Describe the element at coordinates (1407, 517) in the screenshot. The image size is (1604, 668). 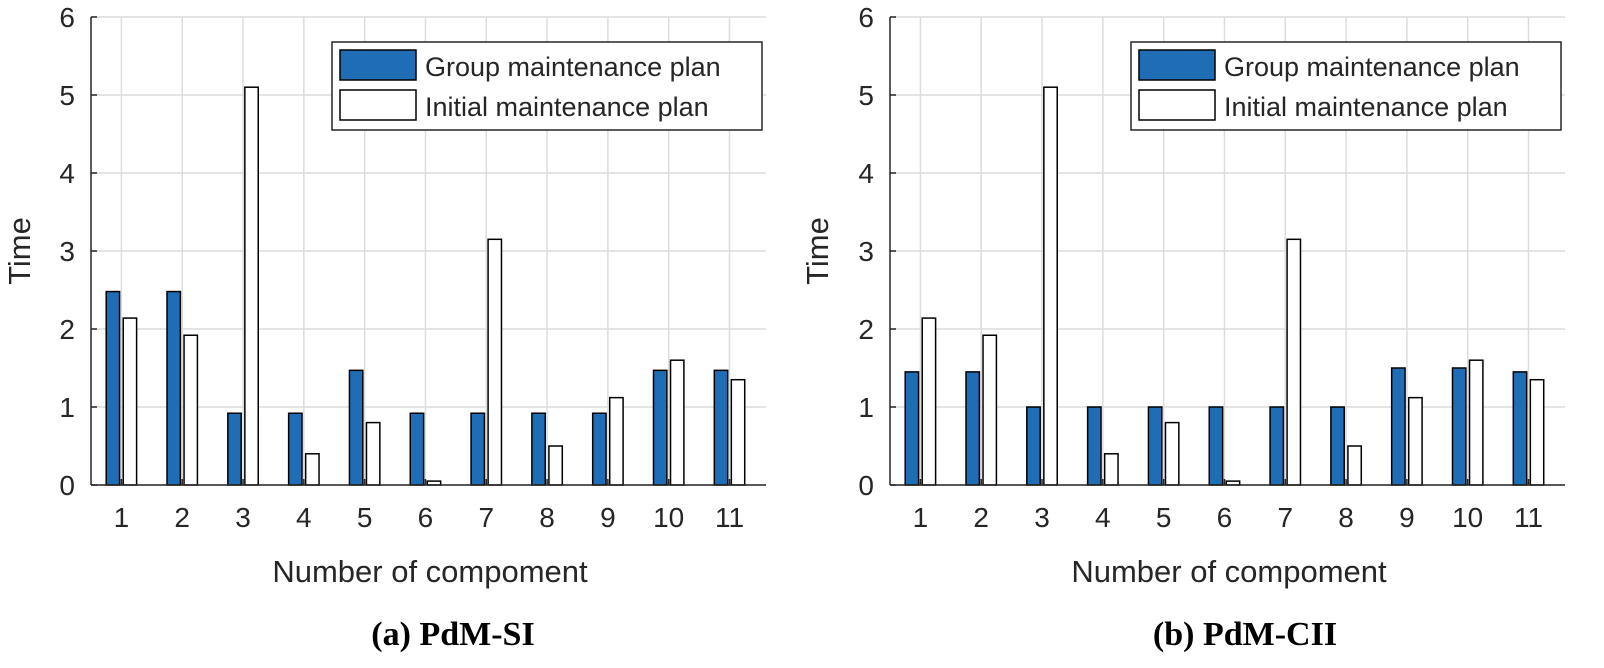
I see `x-tick-label-b: 9` at that location.